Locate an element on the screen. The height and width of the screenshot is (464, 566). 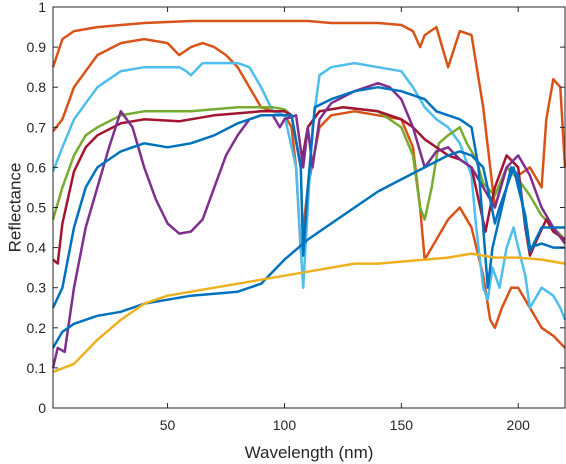
x-tick-label: 150 is located at coordinates (402, 425).